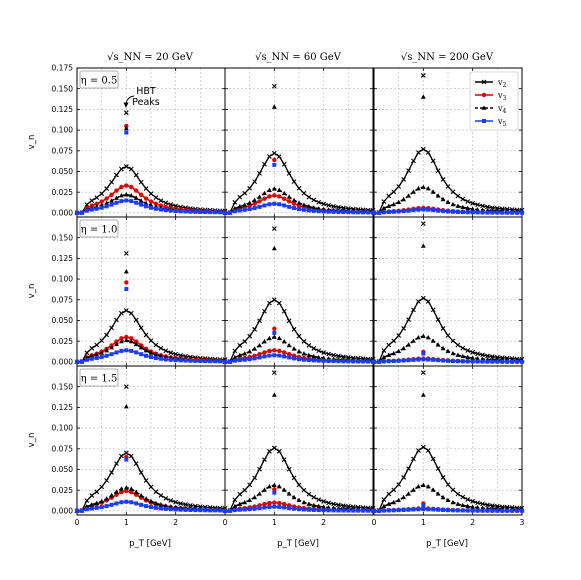  Describe the element at coordinates (63, 428) in the screenshot. I see `y-tick-label: 0.100` at that location.